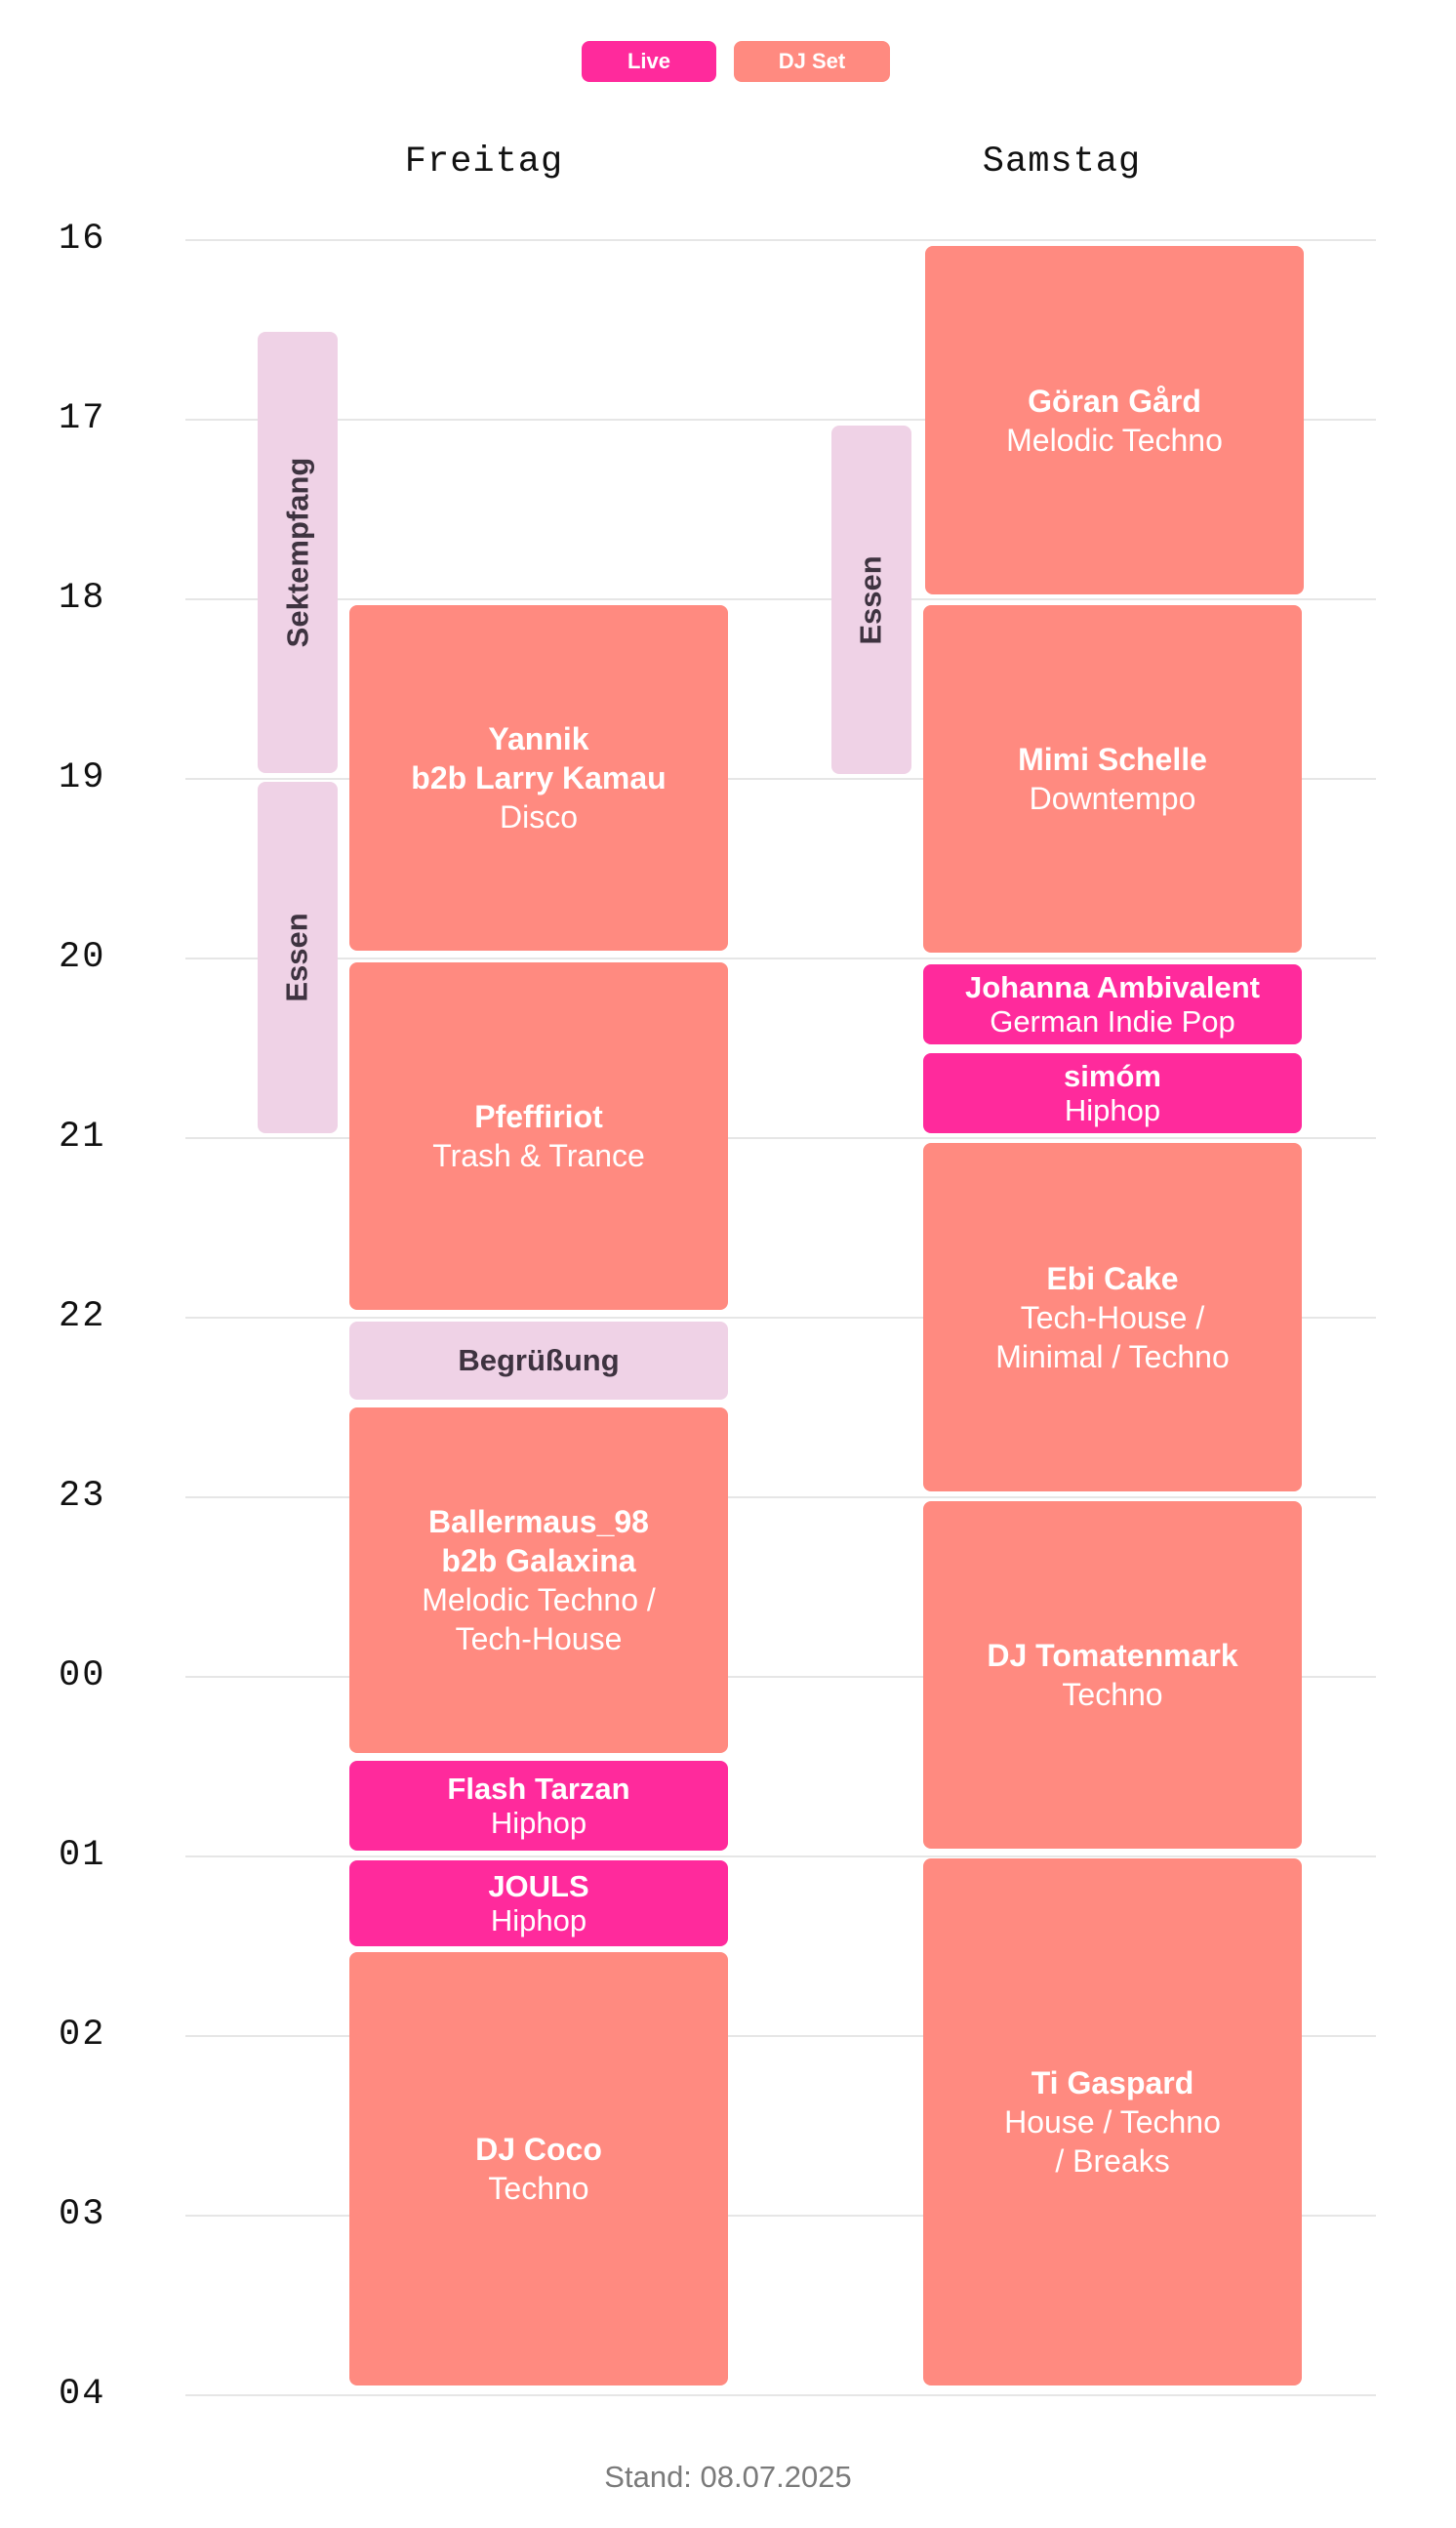 The height and width of the screenshot is (2528, 1456). Describe the element at coordinates (539, 758) in the screenshot. I see `artist-name: Yannik b2b Larry Kamau` at that location.